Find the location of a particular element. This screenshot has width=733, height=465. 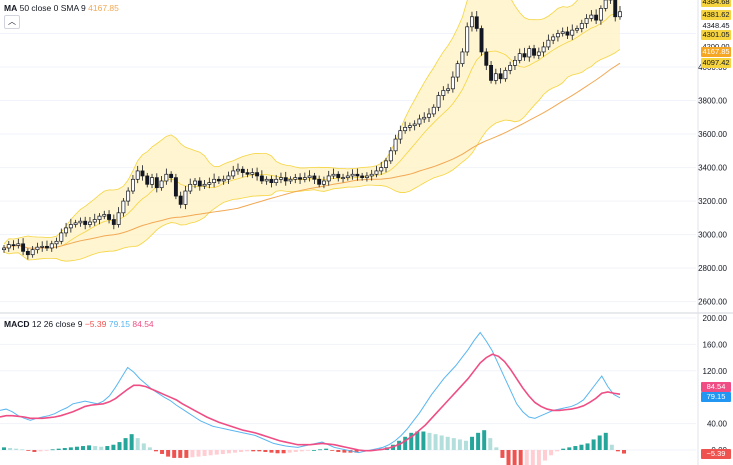

price-tag: 4381.62 is located at coordinates (716, 15).